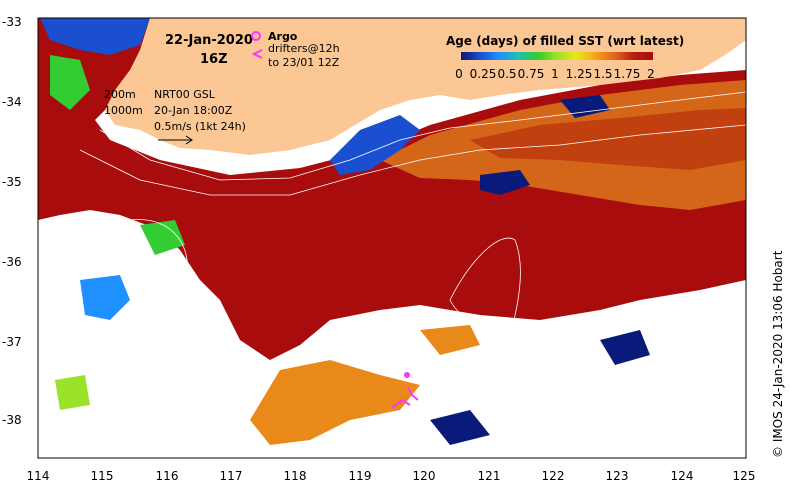 The image size is (790, 492). Describe the element at coordinates (557, 56) in the screenshot. I see `colorbar-gradient` at that location.